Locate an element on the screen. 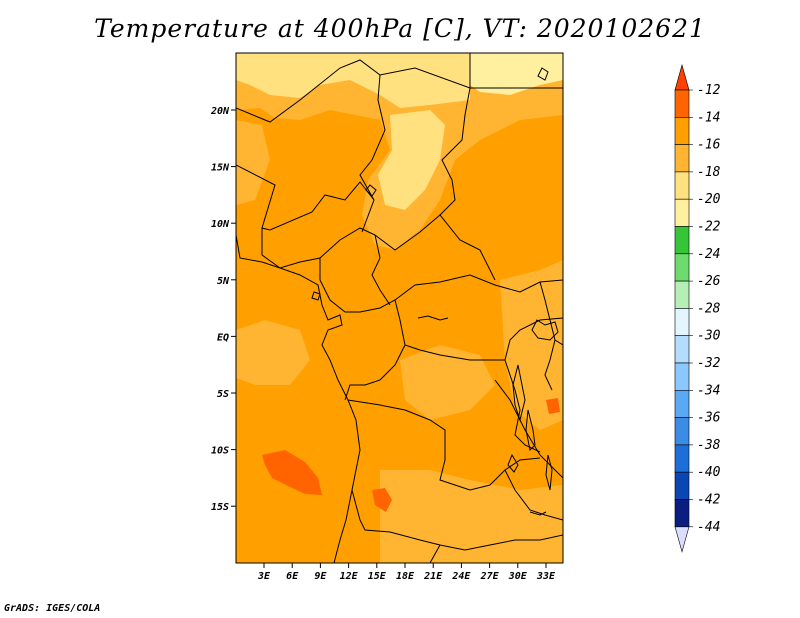 This screenshot has width=800, height=618. colorbar-bottom-arrow is located at coordinates (682, 539).